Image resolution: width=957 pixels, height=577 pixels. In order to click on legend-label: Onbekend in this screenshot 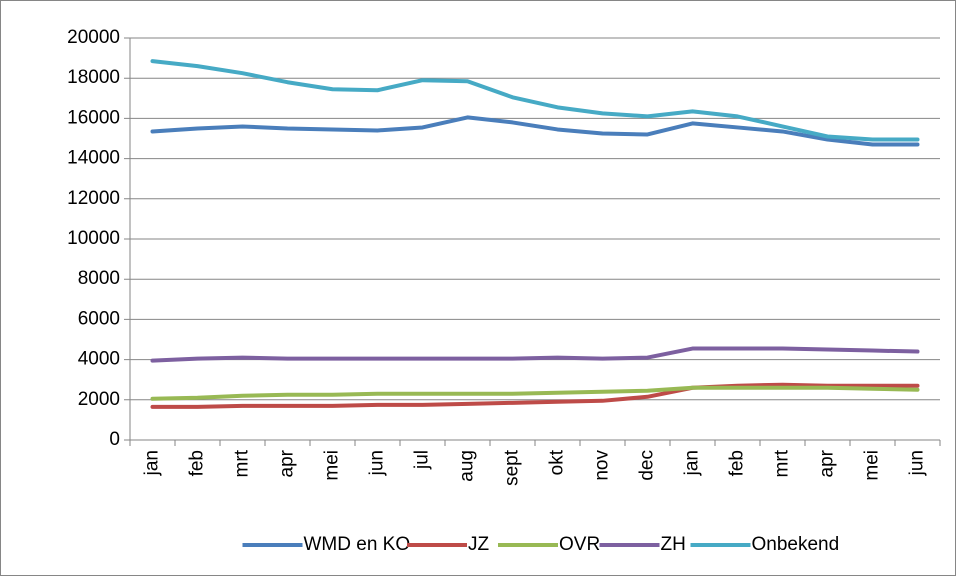, I will do `click(796, 544)`.